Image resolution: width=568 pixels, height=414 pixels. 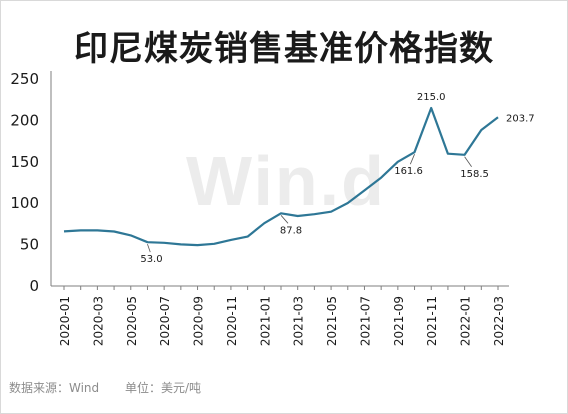 I want to click on x-tick-label: 2021-05, so click(x=332, y=321).